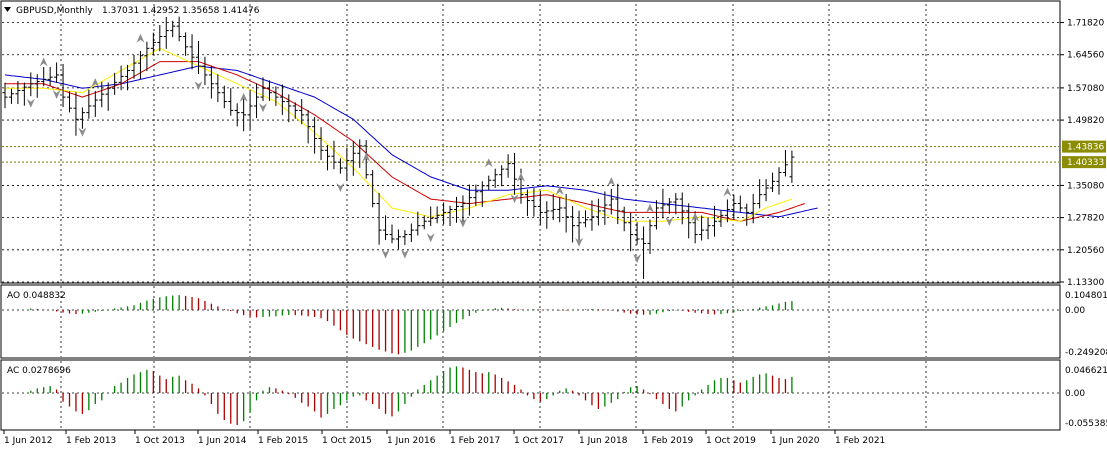 The width and height of the screenshot is (1107, 450). I want to click on price-tag-label: 1.40333, so click(1085, 163).